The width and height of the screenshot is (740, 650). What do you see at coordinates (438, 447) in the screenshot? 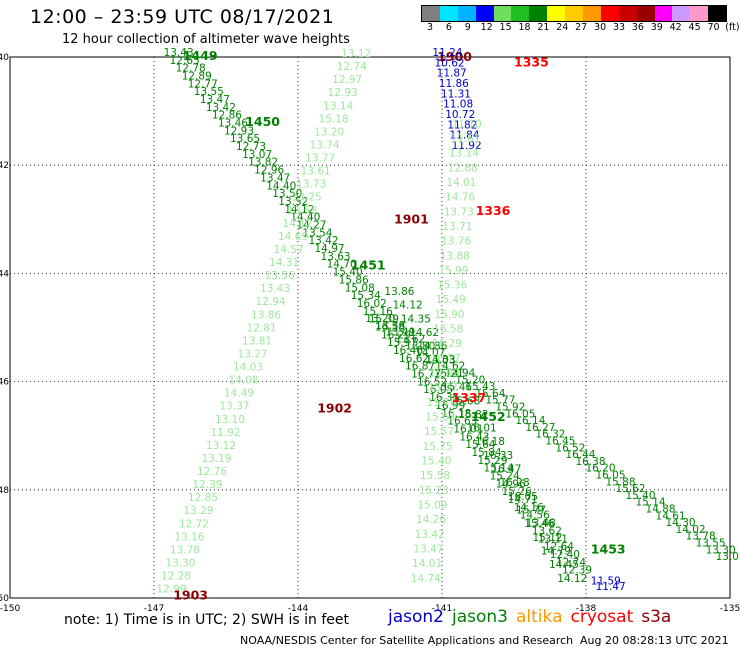
I see `wave-height-value: 15.75` at bounding box center [438, 447].